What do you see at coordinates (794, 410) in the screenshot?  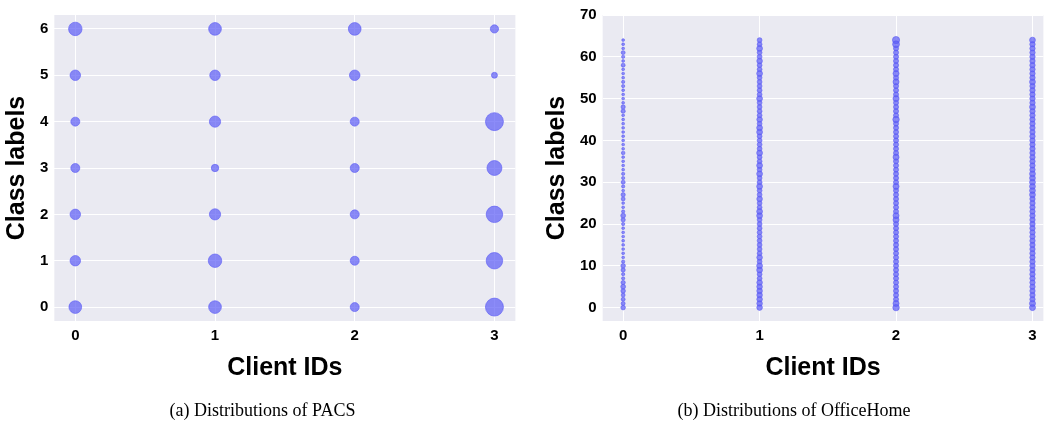 I see `text: (b) Distributions of OfficeHome` at bounding box center [794, 410].